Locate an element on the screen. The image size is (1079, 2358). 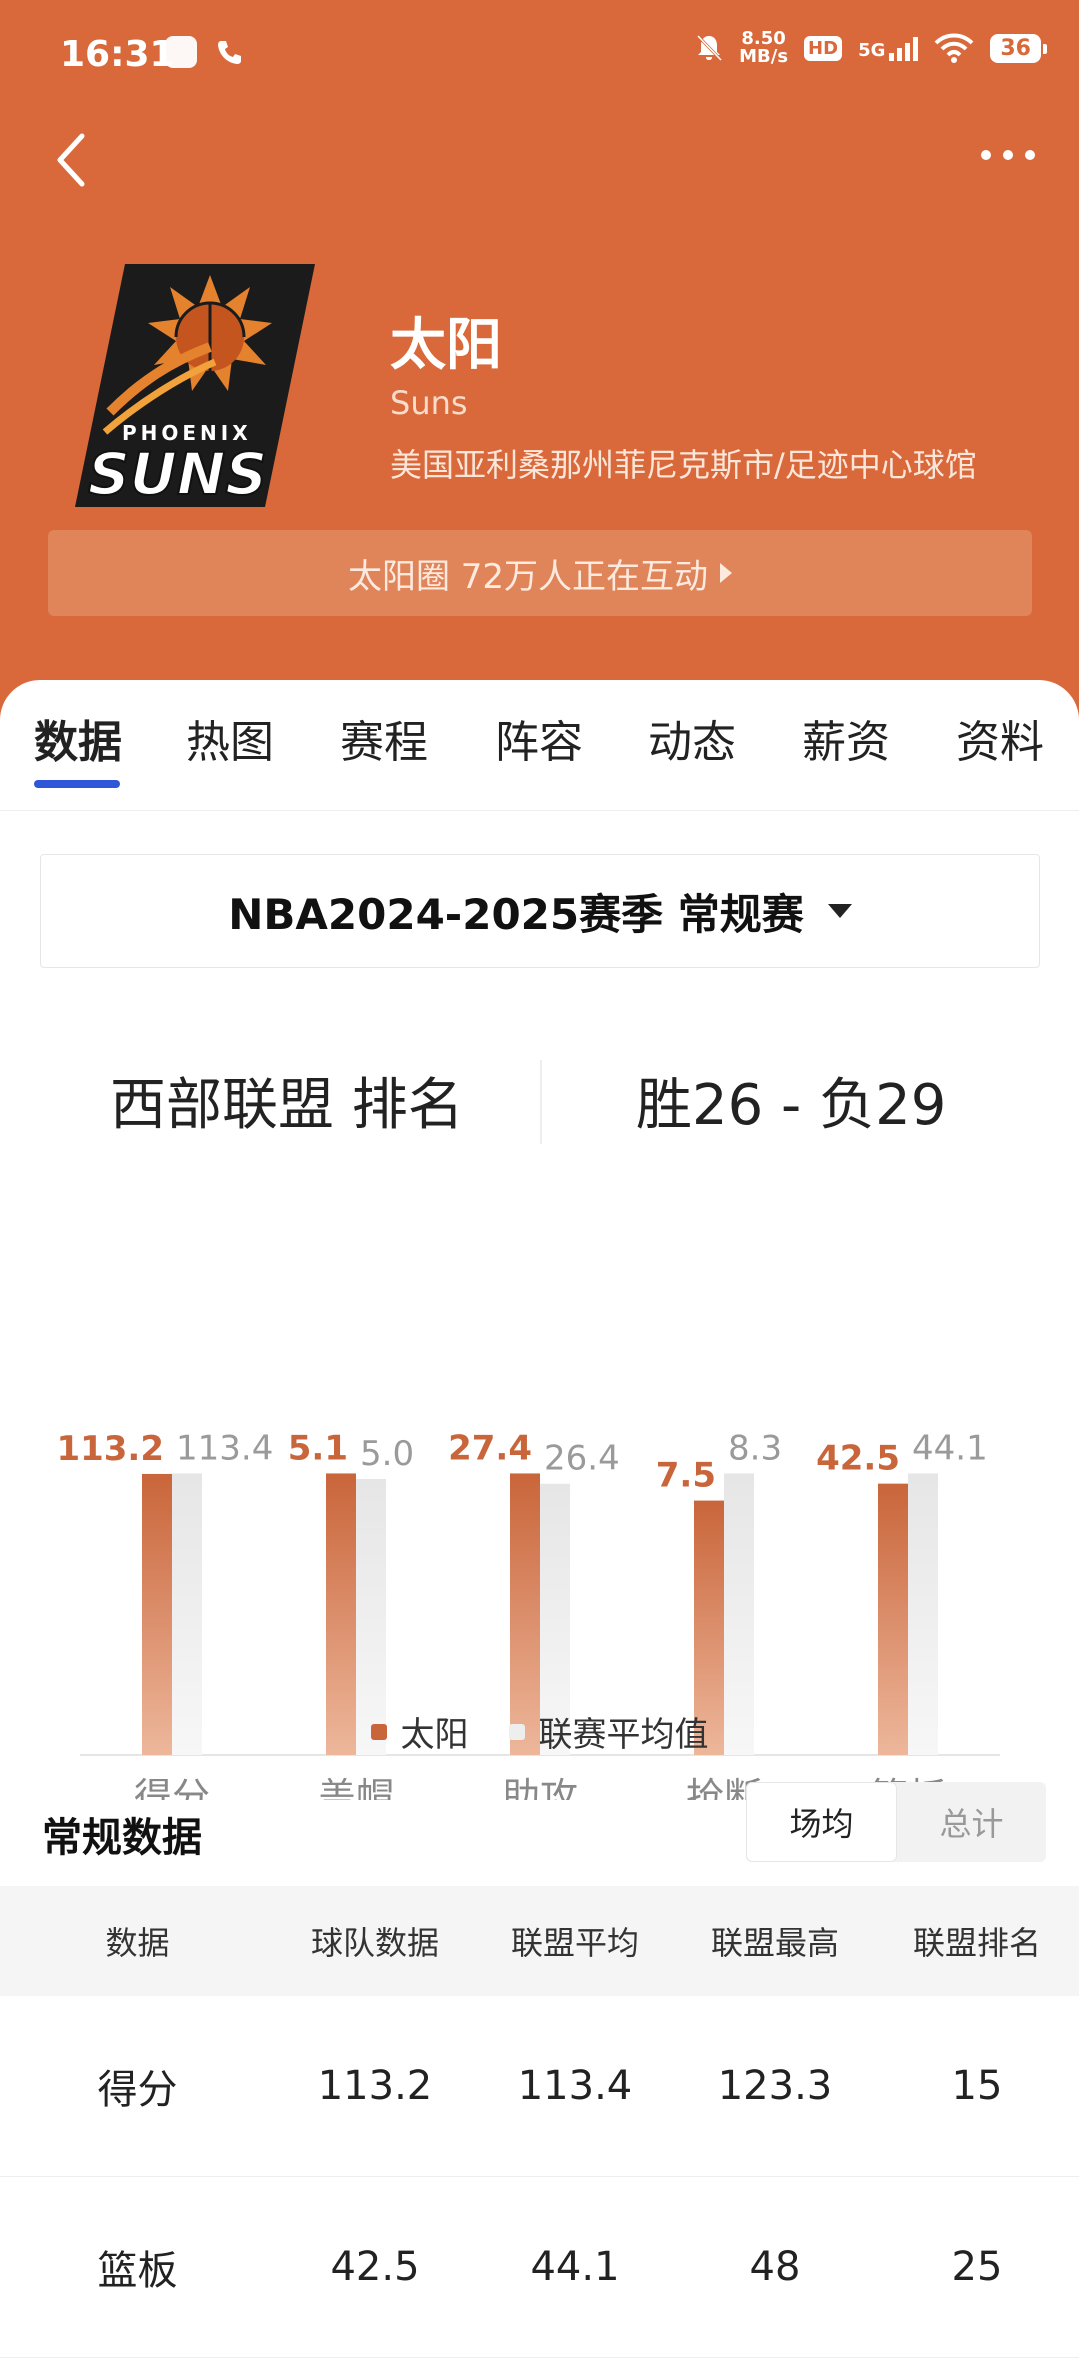
tab-profile: 资料 is located at coordinates (1000, 742).